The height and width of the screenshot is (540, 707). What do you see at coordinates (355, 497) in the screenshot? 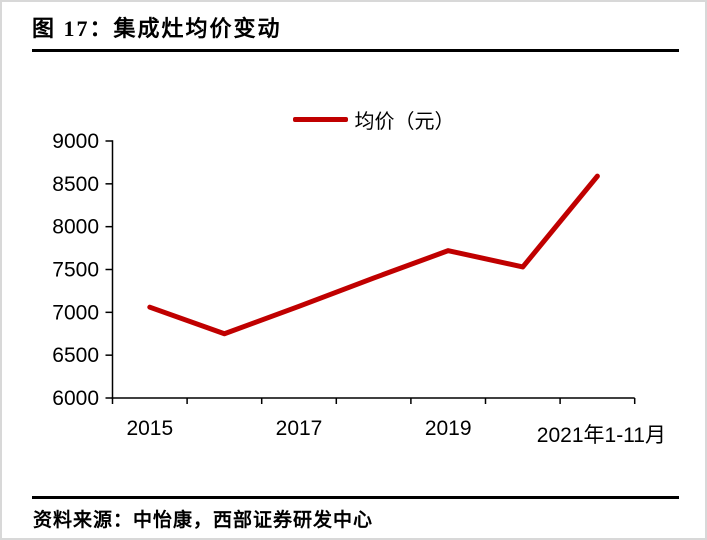
I see `footer-divider` at bounding box center [355, 497].